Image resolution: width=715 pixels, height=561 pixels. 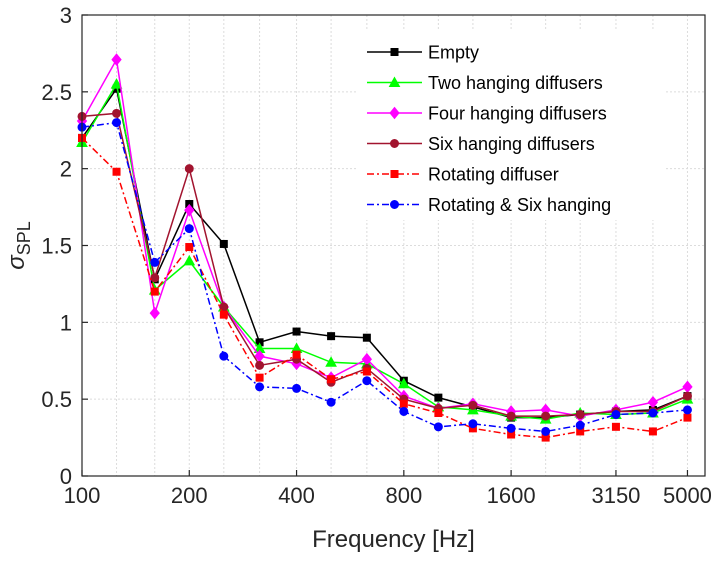 What do you see at coordinates (66, 15) in the screenshot?
I see `y-tick-label: 3` at bounding box center [66, 15].